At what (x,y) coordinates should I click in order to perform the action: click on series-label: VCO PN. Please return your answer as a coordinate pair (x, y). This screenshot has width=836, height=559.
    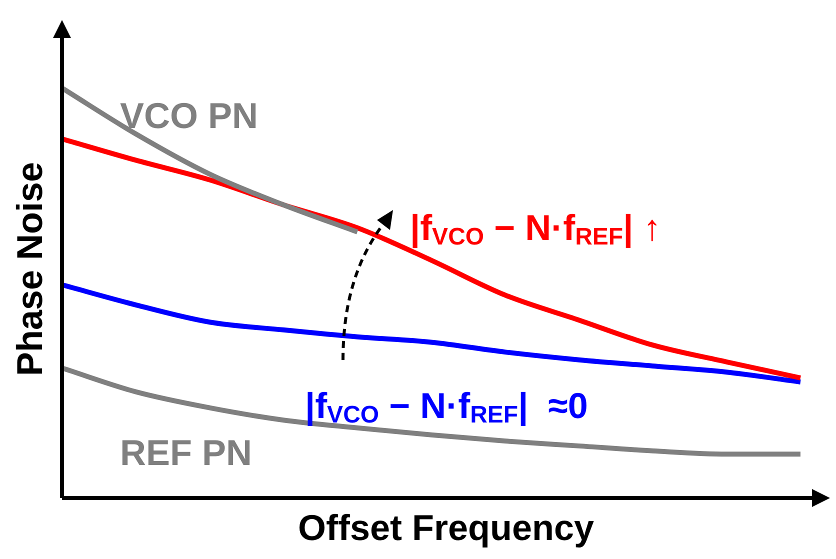
    Looking at the image, I should click on (189, 115).